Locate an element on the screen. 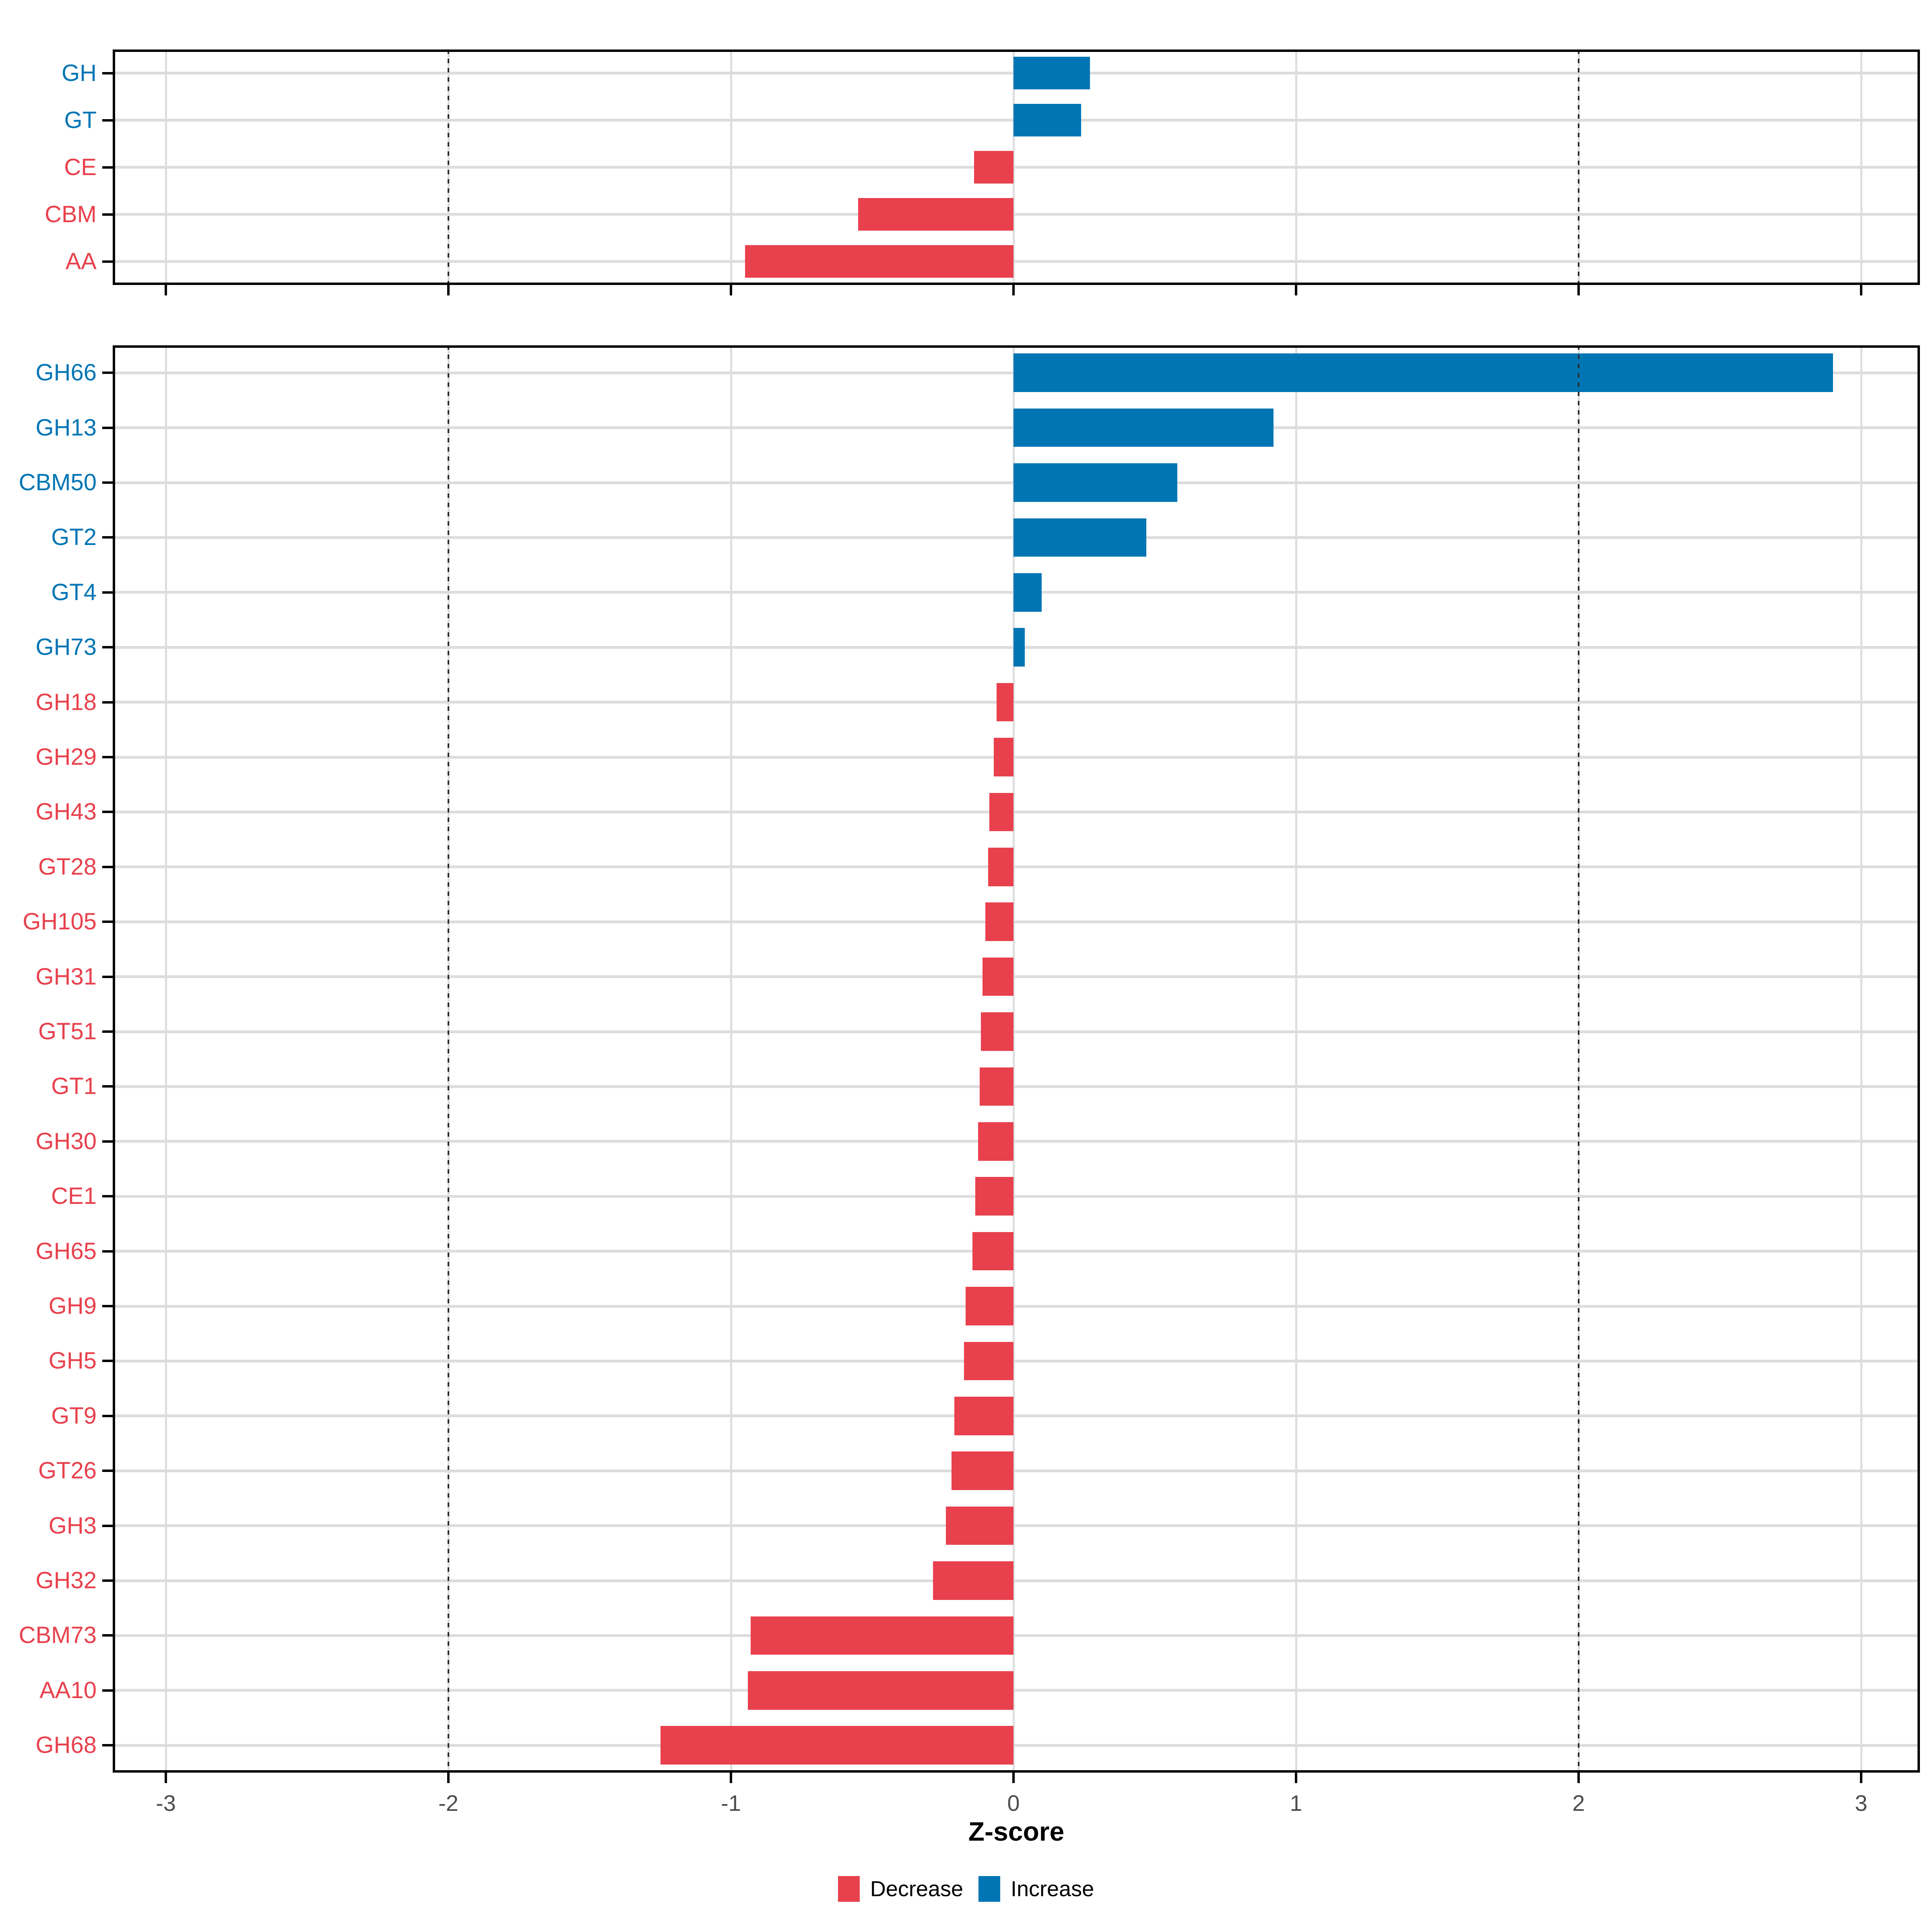 The height and width of the screenshot is (1932, 1932). y-tick-label-GH3: GH3 is located at coordinates (72, 1525).